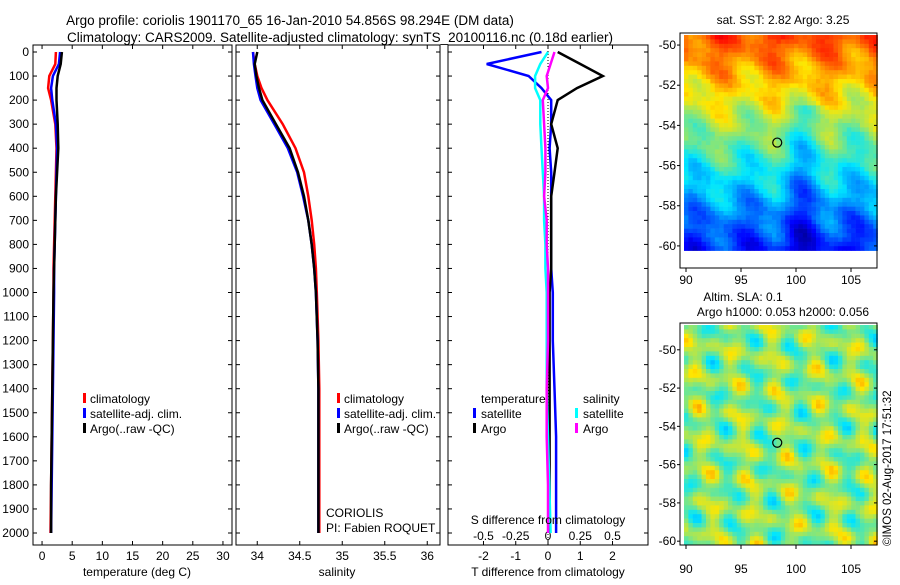 Image resolution: width=900 pixels, height=585 pixels. Describe the element at coordinates (548, 556) in the screenshot. I see `x-tick-label: 0` at that location.